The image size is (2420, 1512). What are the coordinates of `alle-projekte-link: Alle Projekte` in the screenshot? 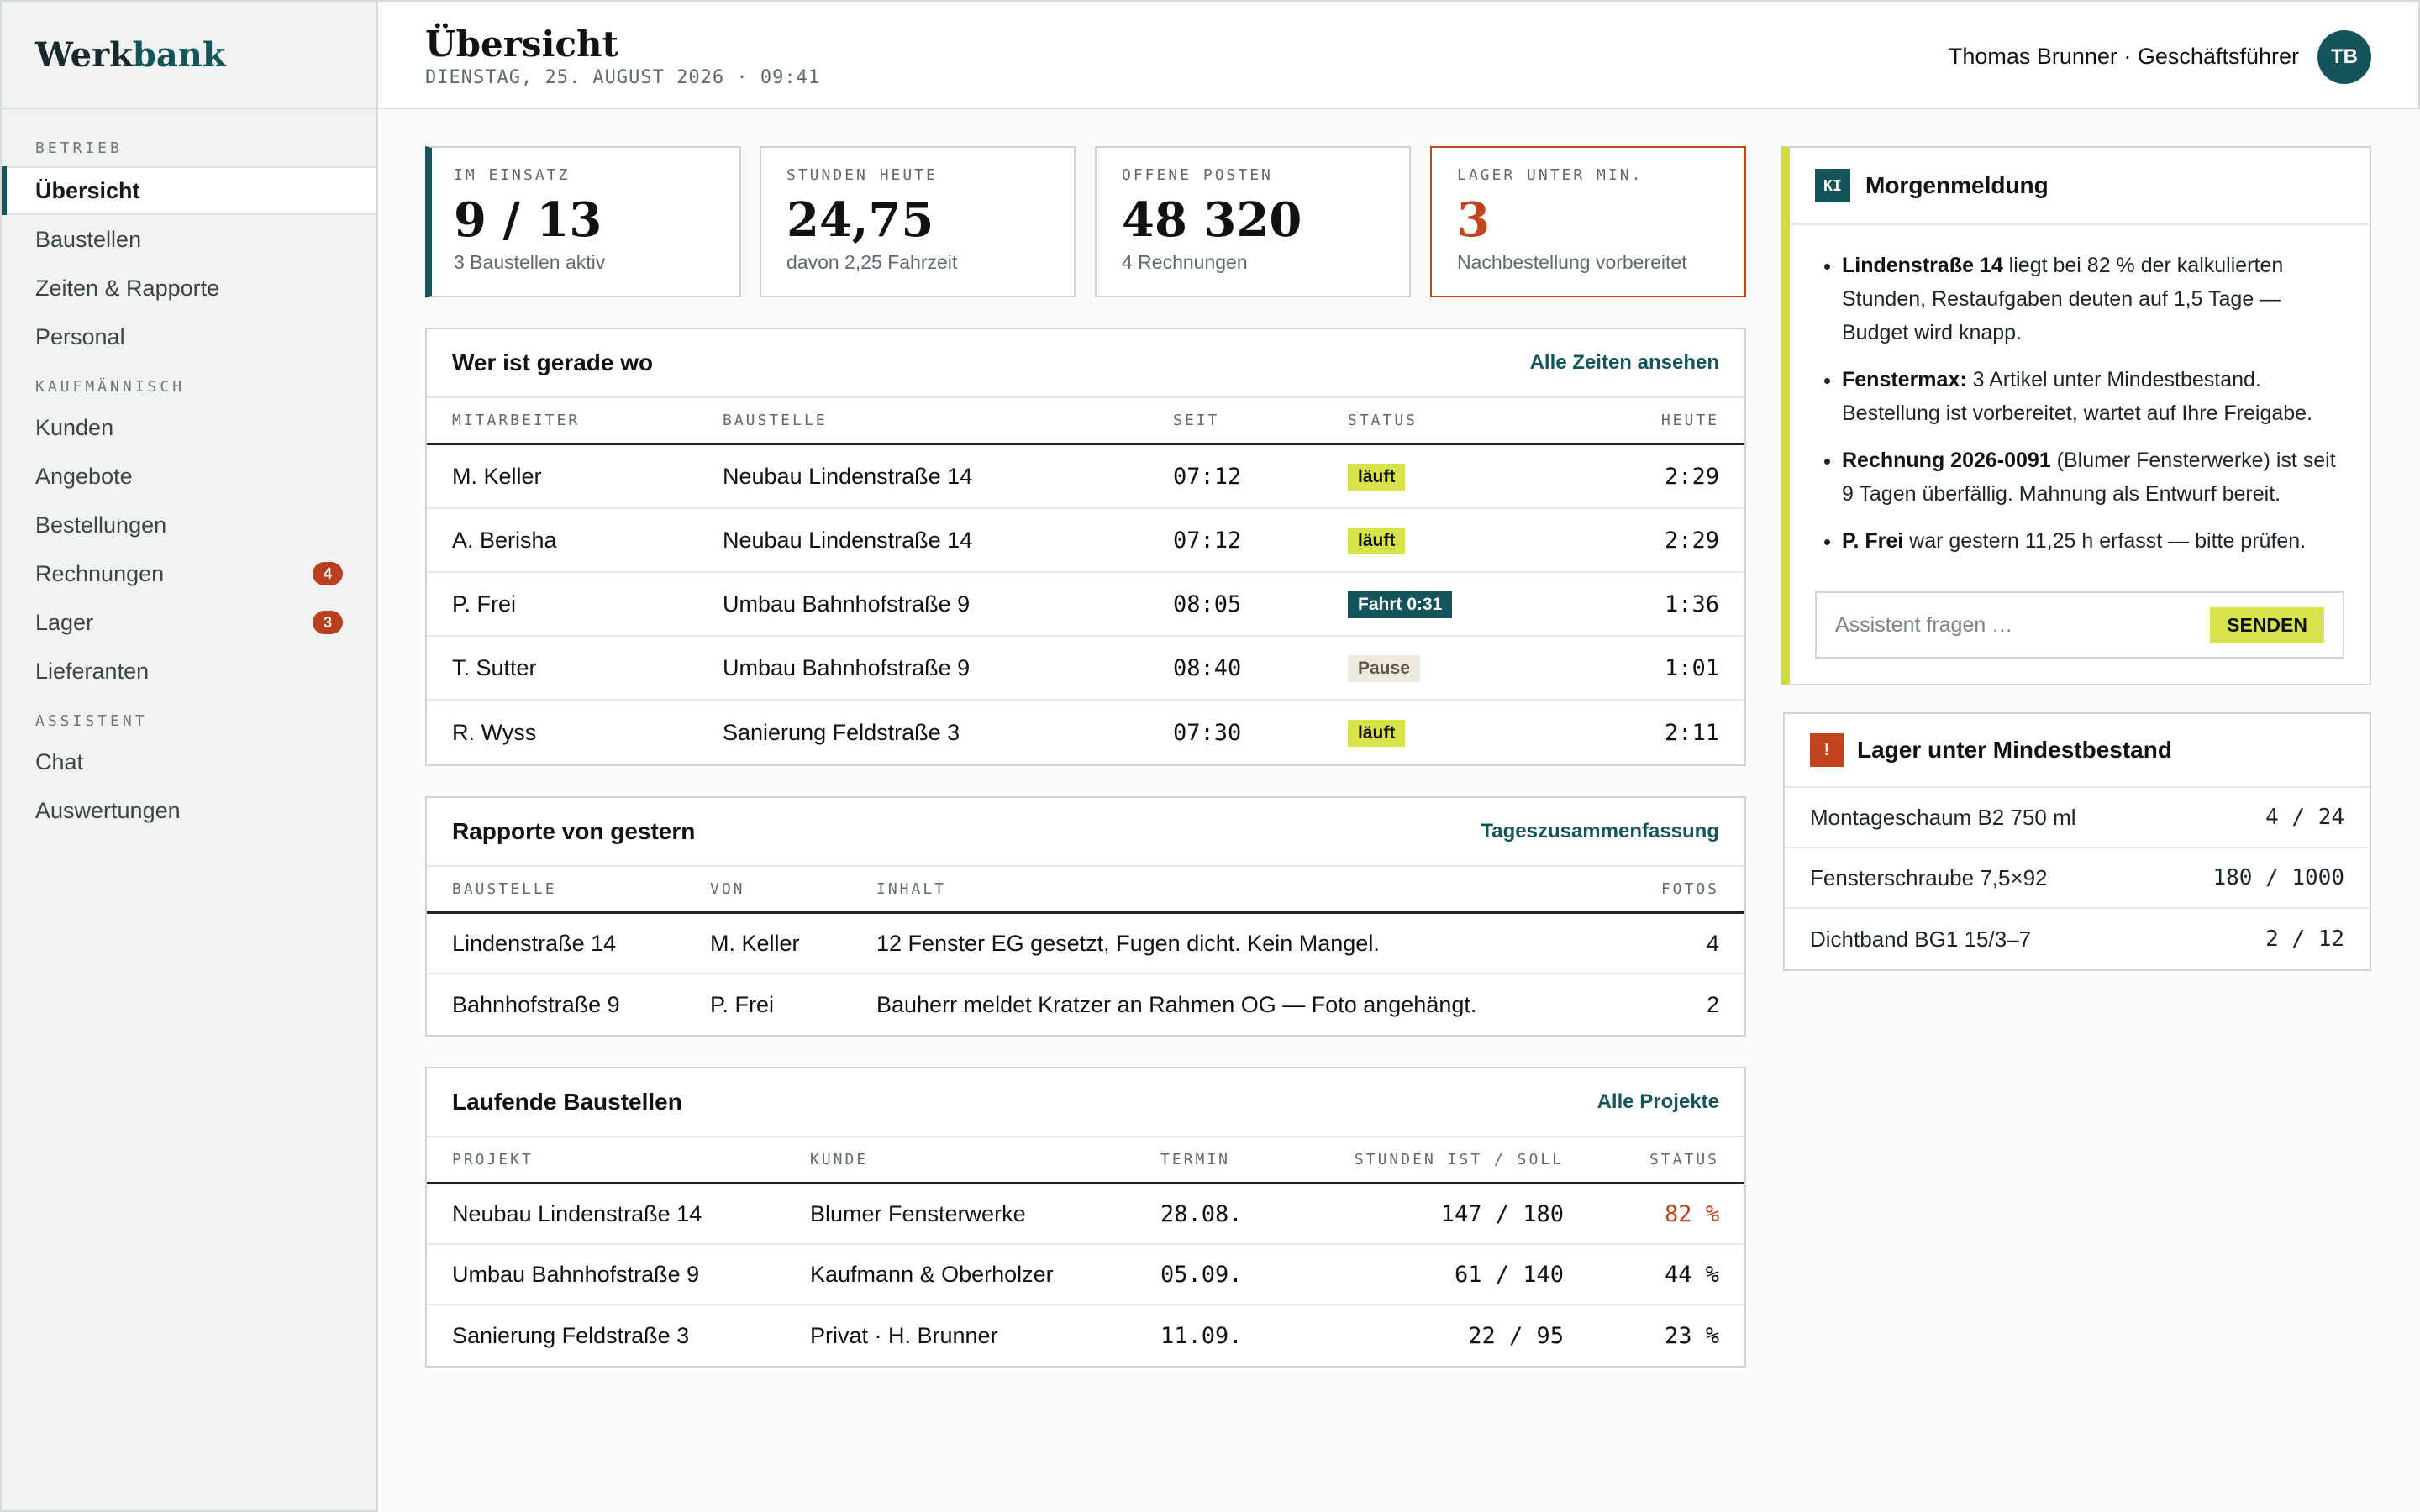 It's located at (1658, 1101).